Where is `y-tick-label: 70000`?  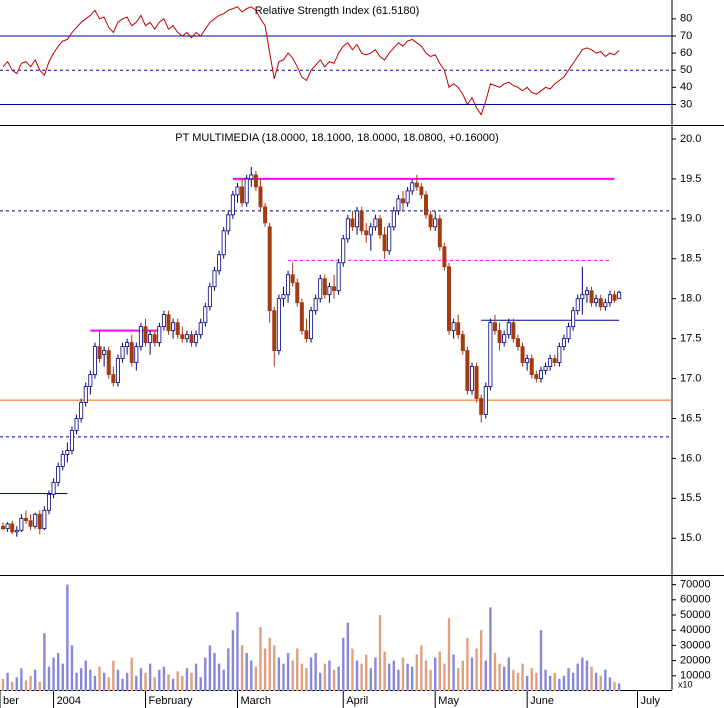
y-tick-label: 70000 is located at coordinates (695, 585).